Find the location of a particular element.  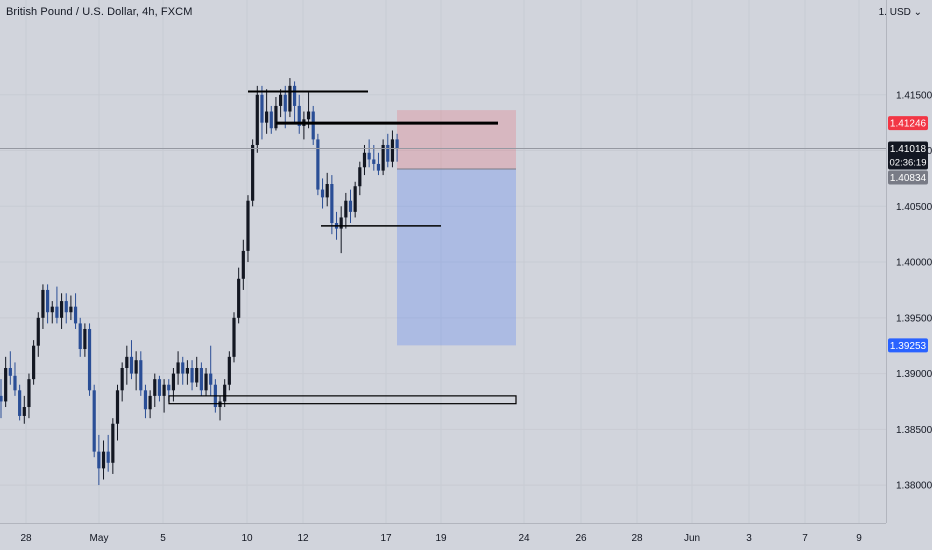

current-price-badge-value: 1.41018 is located at coordinates (908, 149).